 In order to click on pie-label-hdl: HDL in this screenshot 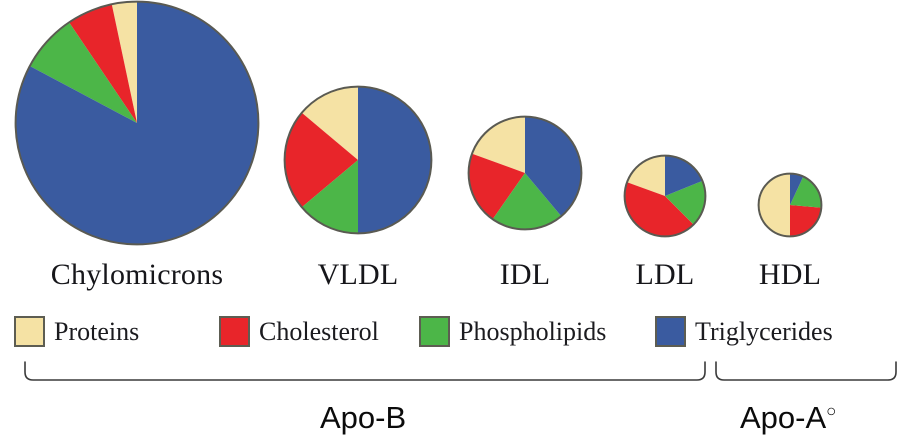, I will do `click(790, 274)`.